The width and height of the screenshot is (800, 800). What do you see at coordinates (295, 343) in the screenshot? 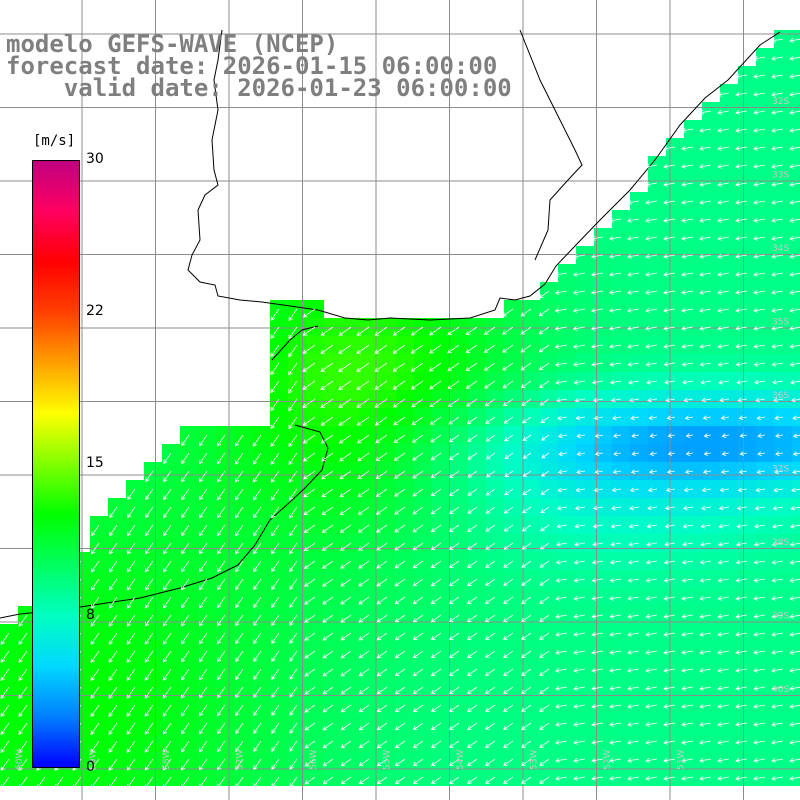
I see `coastline-river` at bounding box center [295, 343].